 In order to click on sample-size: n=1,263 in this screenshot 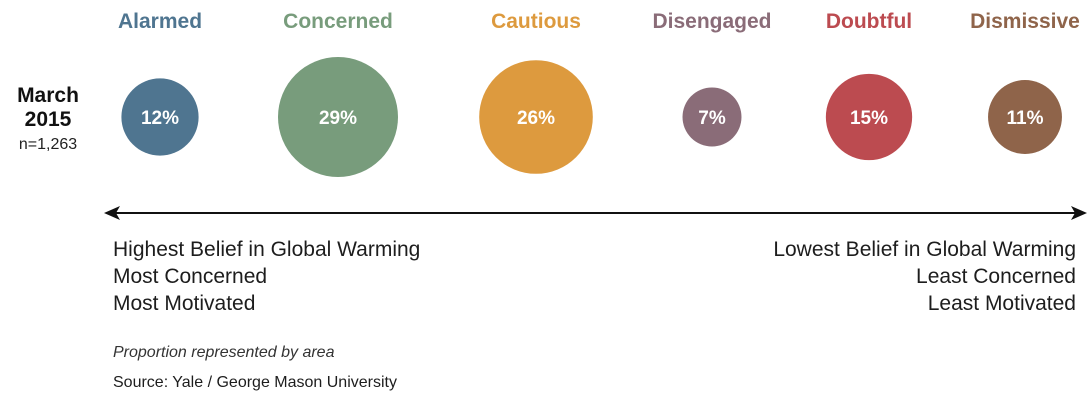, I will do `click(48, 144)`.